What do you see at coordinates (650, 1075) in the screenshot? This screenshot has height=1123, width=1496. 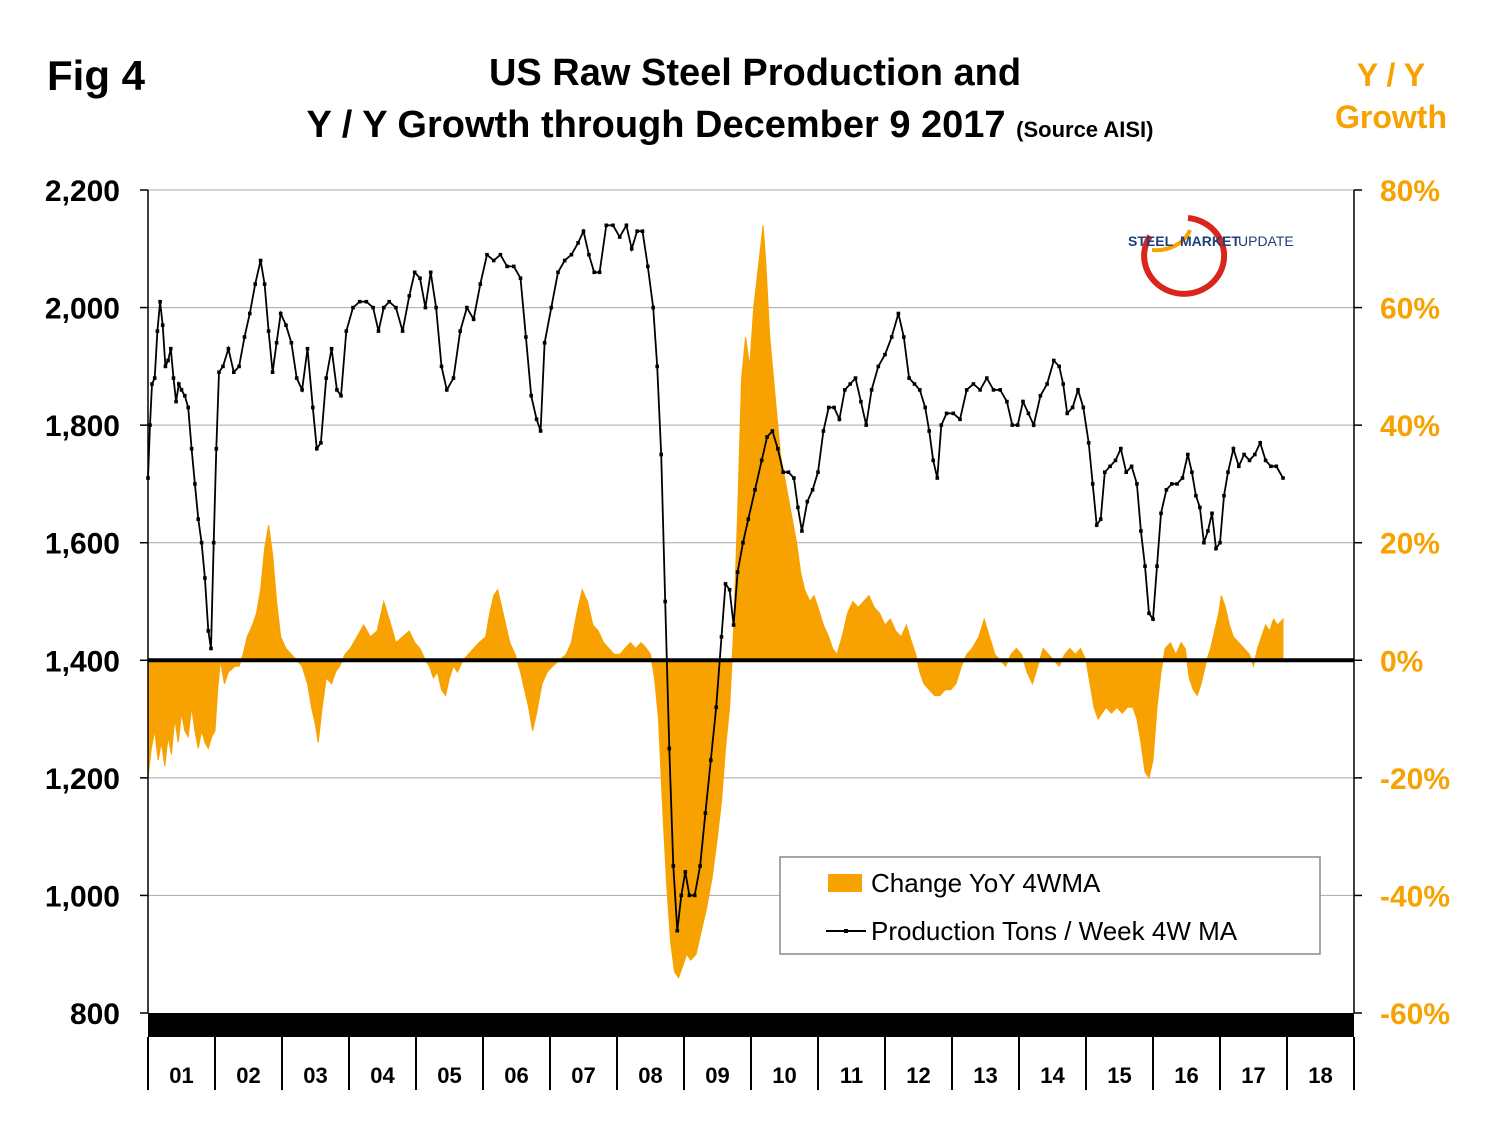 I see `x-axis-tick-label: 08` at bounding box center [650, 1075].